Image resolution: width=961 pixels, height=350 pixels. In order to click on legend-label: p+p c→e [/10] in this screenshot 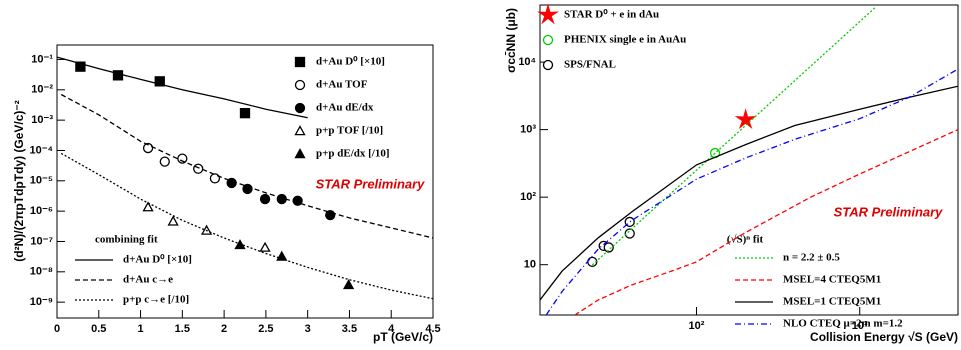, I will do `click(156, 300)`.